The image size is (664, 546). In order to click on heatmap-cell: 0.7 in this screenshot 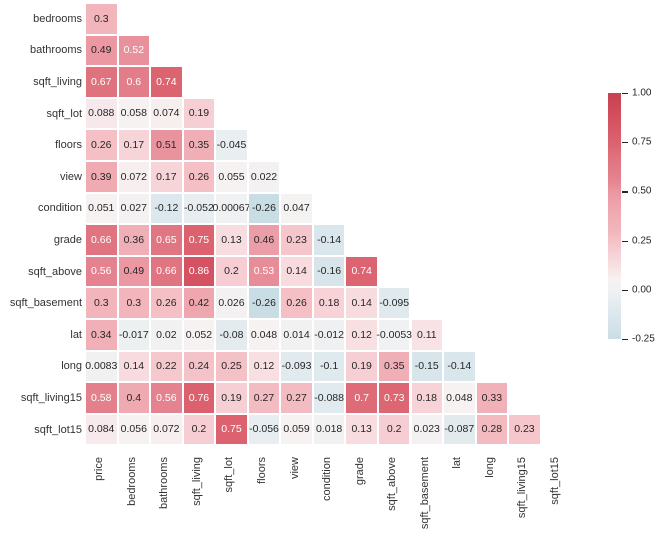, I will do `click(361, 398)`.